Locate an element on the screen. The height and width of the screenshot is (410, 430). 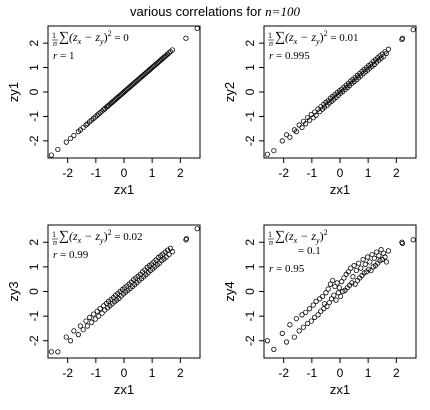
annotation-formula: 1 ∑(zx − zy)2 = 0 is located at coordinates (90, 37).